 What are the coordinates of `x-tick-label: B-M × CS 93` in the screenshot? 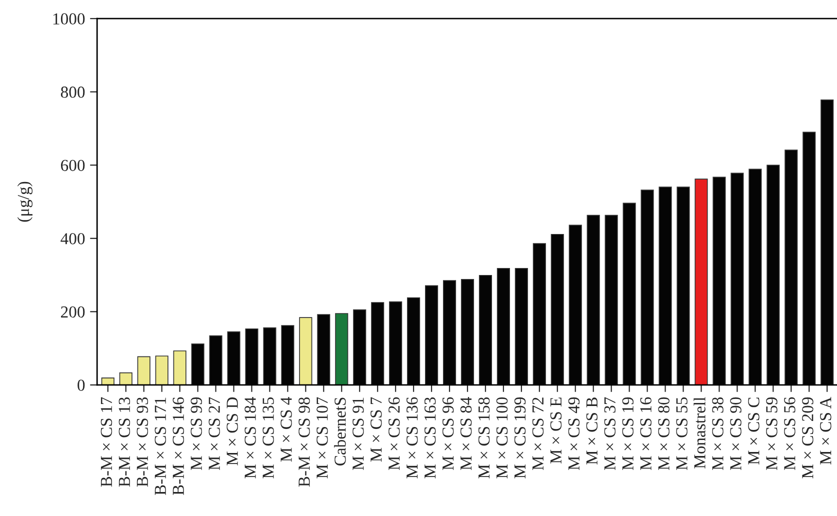 It's located at (142, 442).